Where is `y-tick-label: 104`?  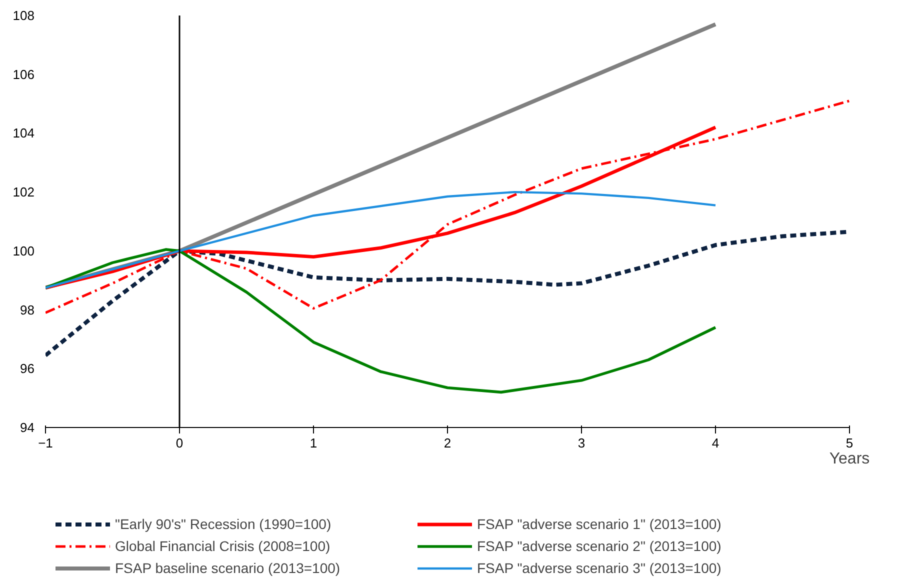 y-tick-label: 104 is located at coordinates (23, 133).